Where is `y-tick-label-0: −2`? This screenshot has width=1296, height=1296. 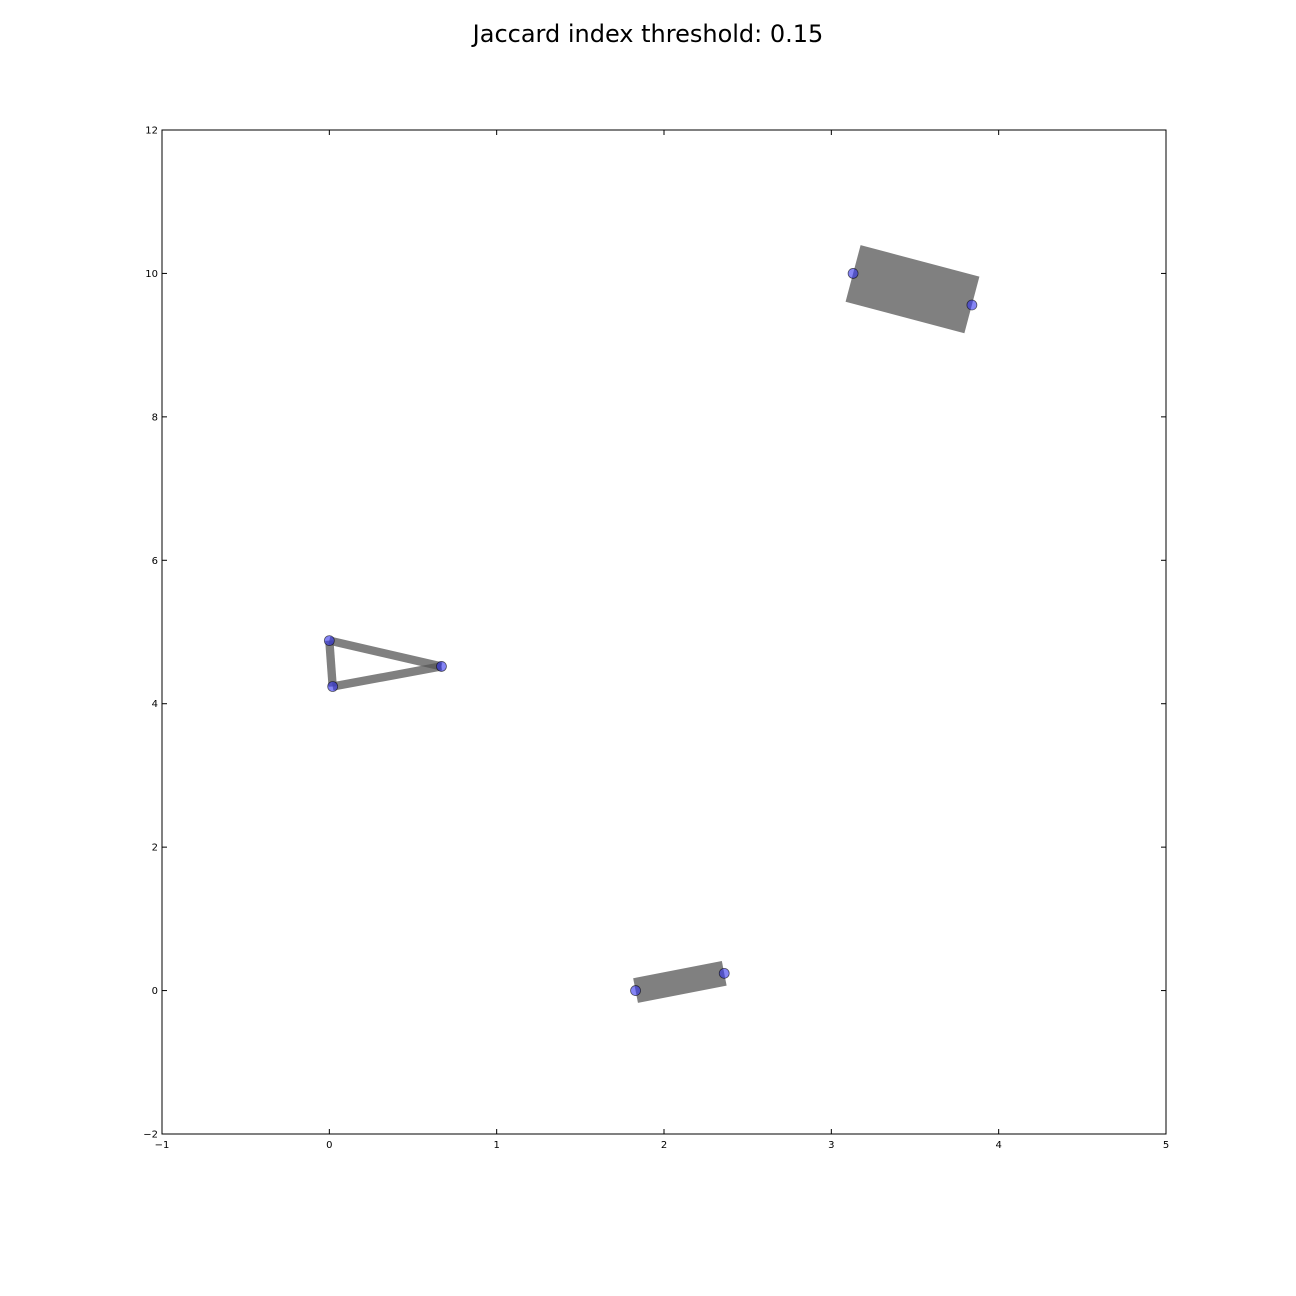 y-tick-label-0: −2 is located at coordinates (150, 1135).